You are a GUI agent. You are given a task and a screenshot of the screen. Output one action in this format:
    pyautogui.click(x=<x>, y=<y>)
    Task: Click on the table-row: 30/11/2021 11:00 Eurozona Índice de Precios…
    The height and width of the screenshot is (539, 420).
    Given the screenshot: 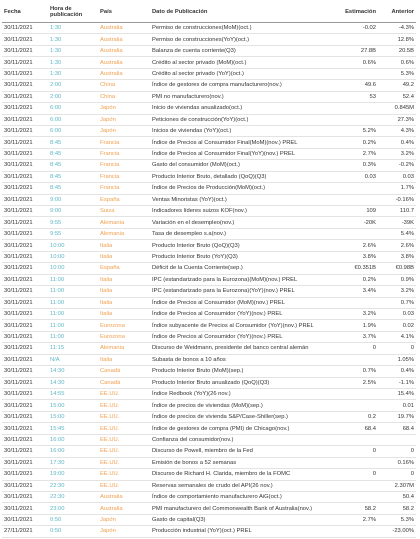 What is the action you would take?
    pyautogui.click(x=209, y=337)
    